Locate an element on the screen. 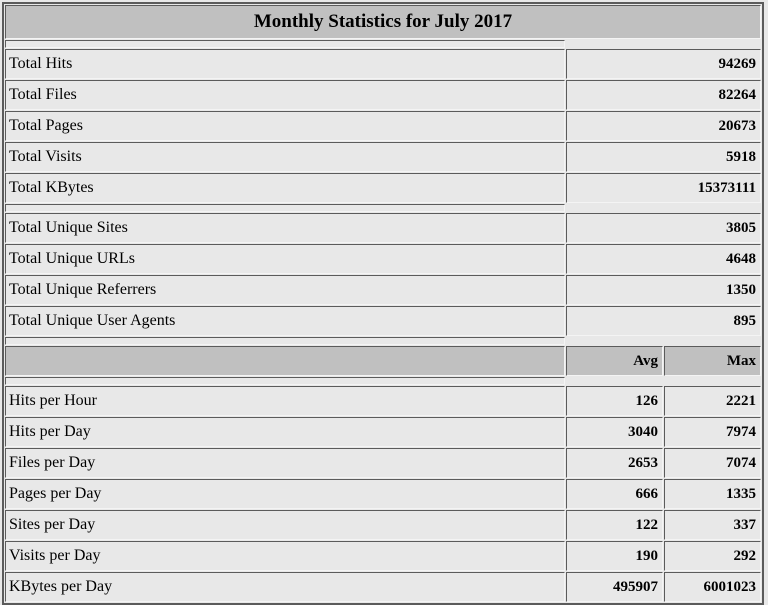 Image resolution: width=768 pixels, height=605 pixels. title-row: Monthly Statistics for July 2017 is located at coordinates (383, 22).